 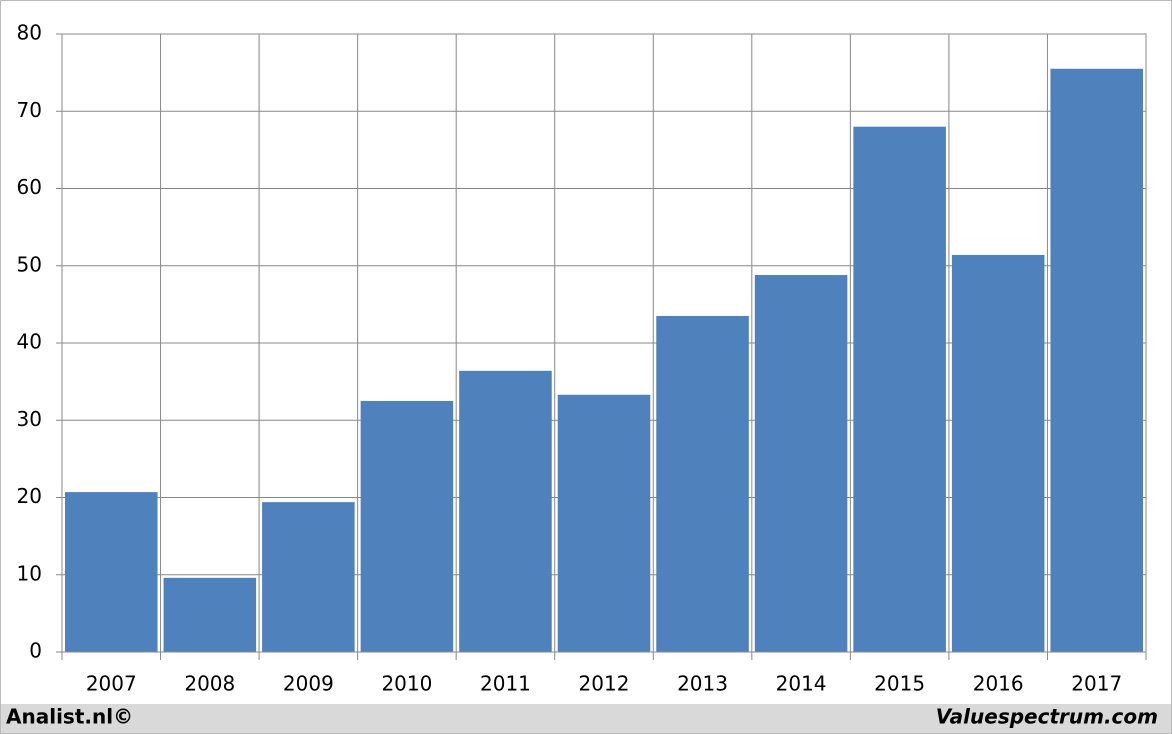 I want to click on y-tick-label: 60, so click(x=29, y=187).